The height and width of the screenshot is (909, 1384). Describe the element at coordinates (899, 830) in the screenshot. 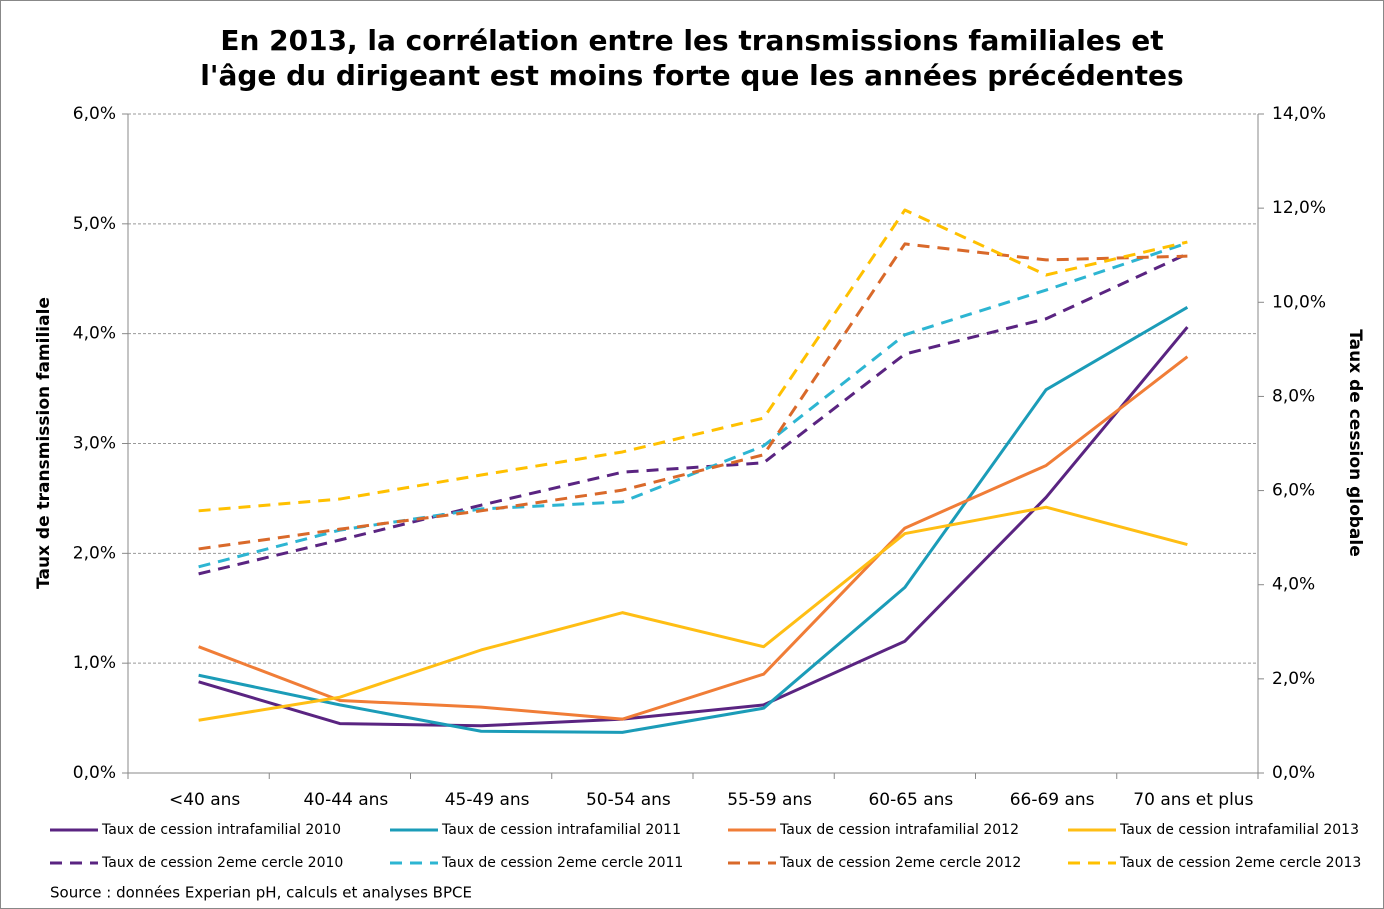

I see `legend-label: Taux de cession intrafamilial 2012` at that location.